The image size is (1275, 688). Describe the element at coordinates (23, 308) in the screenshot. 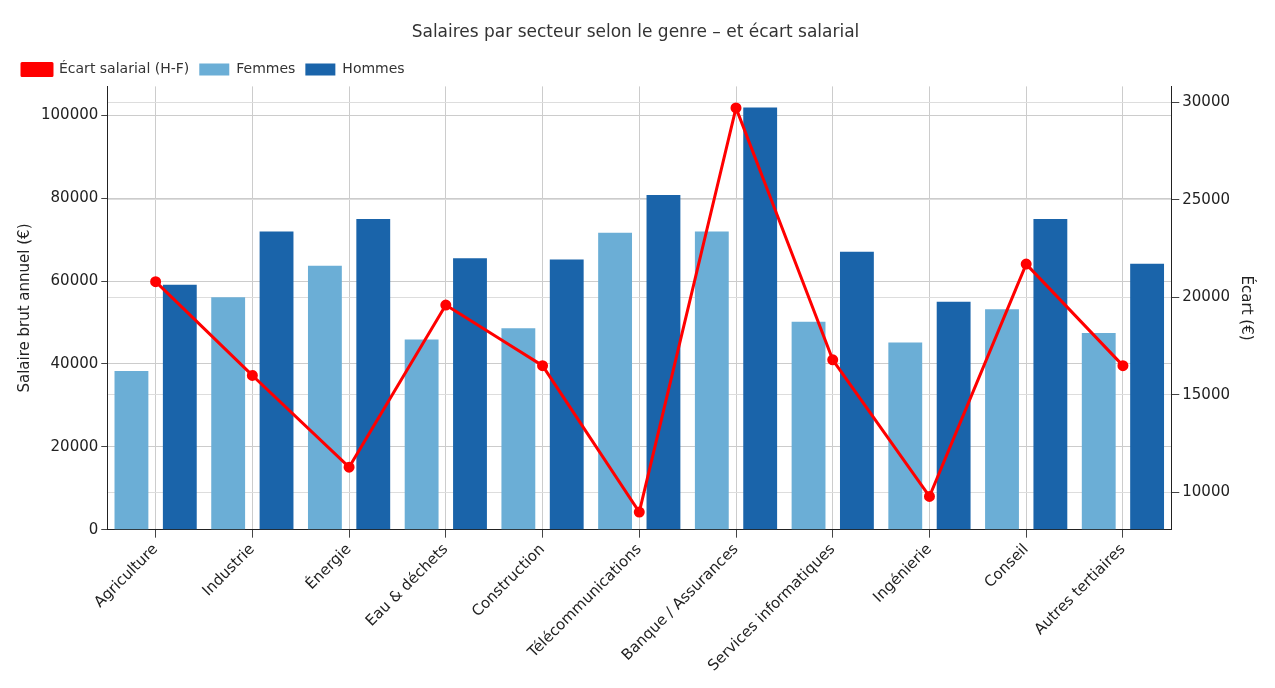

I see `y-axis-title: Salaire brut annuel (€)` at that location.